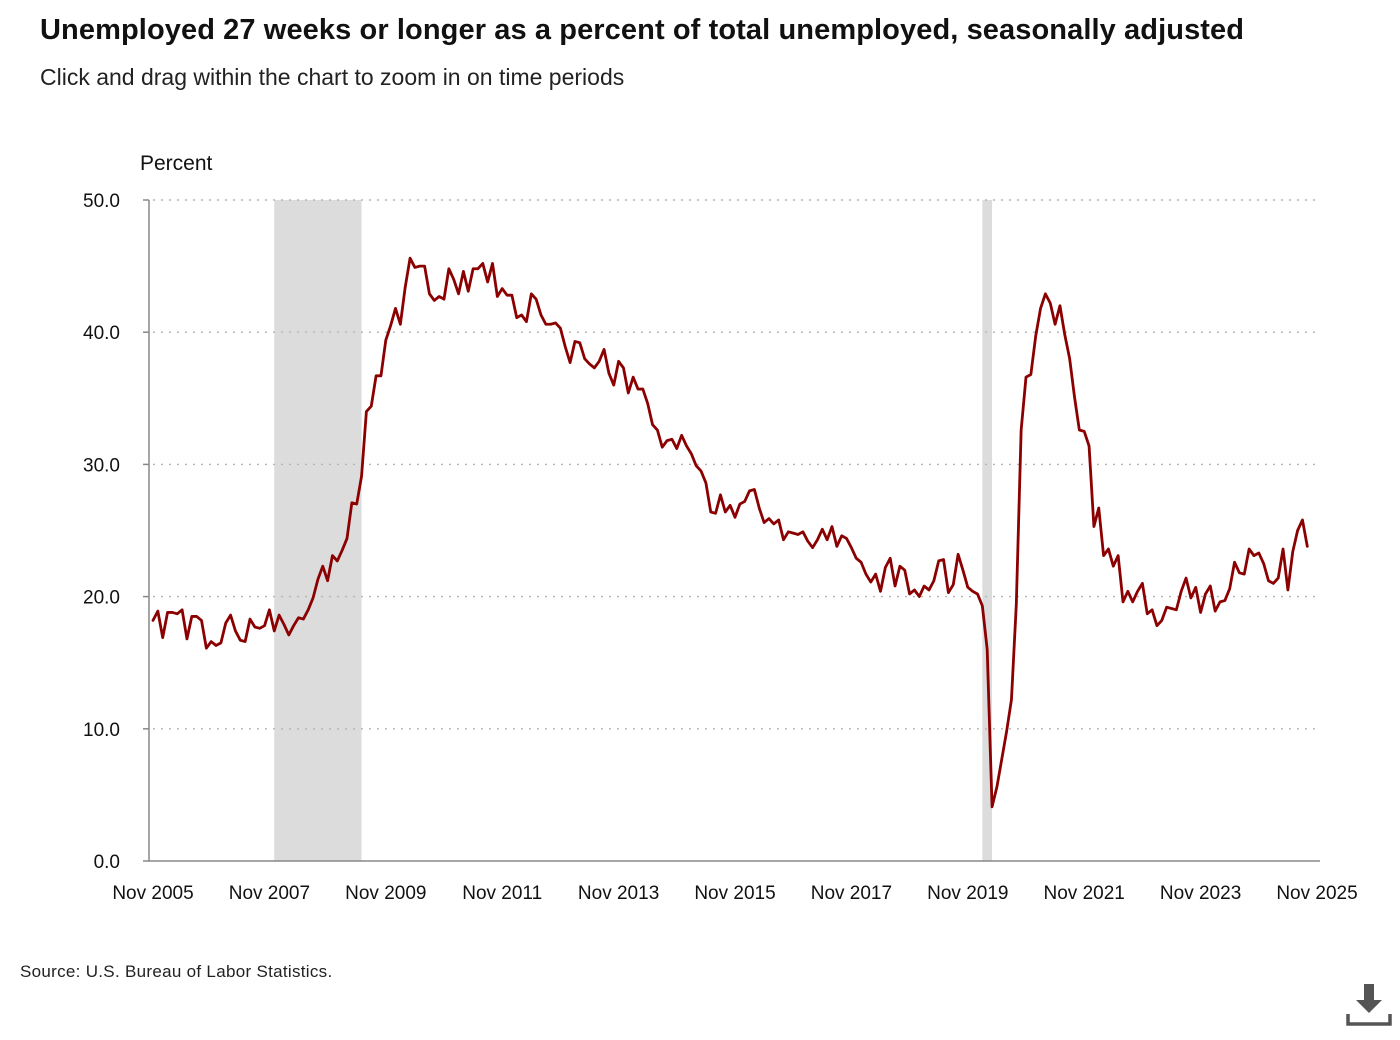 The image size is (1400, 1040). Describe the element at coordinates (152, 893) in the screenshot. I see `x-tick-label: Nov 2005` at that location.